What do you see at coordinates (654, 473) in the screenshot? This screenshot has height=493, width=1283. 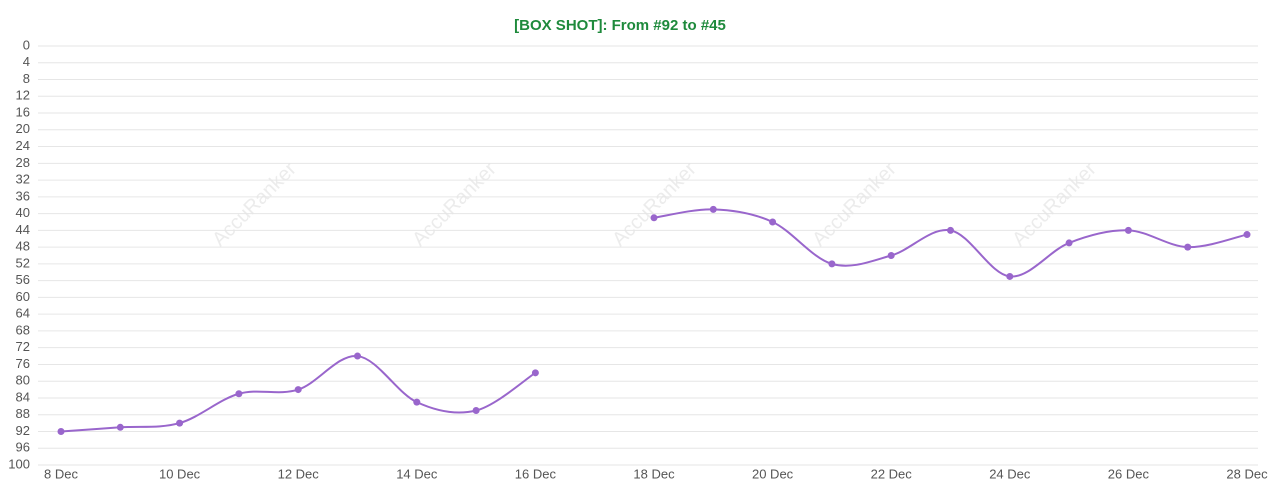 I see `x-tick-label: 18 Dec` at bounding box center [654, 473].